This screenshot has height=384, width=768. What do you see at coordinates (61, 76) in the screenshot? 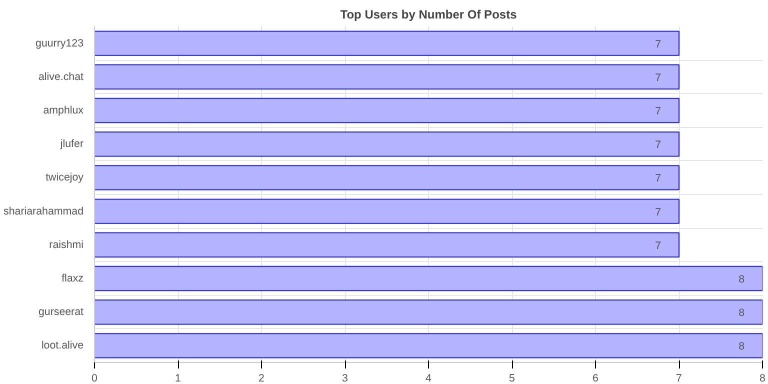
I see `y-tick-label: alive.chat` at bounding box center [61, 76].